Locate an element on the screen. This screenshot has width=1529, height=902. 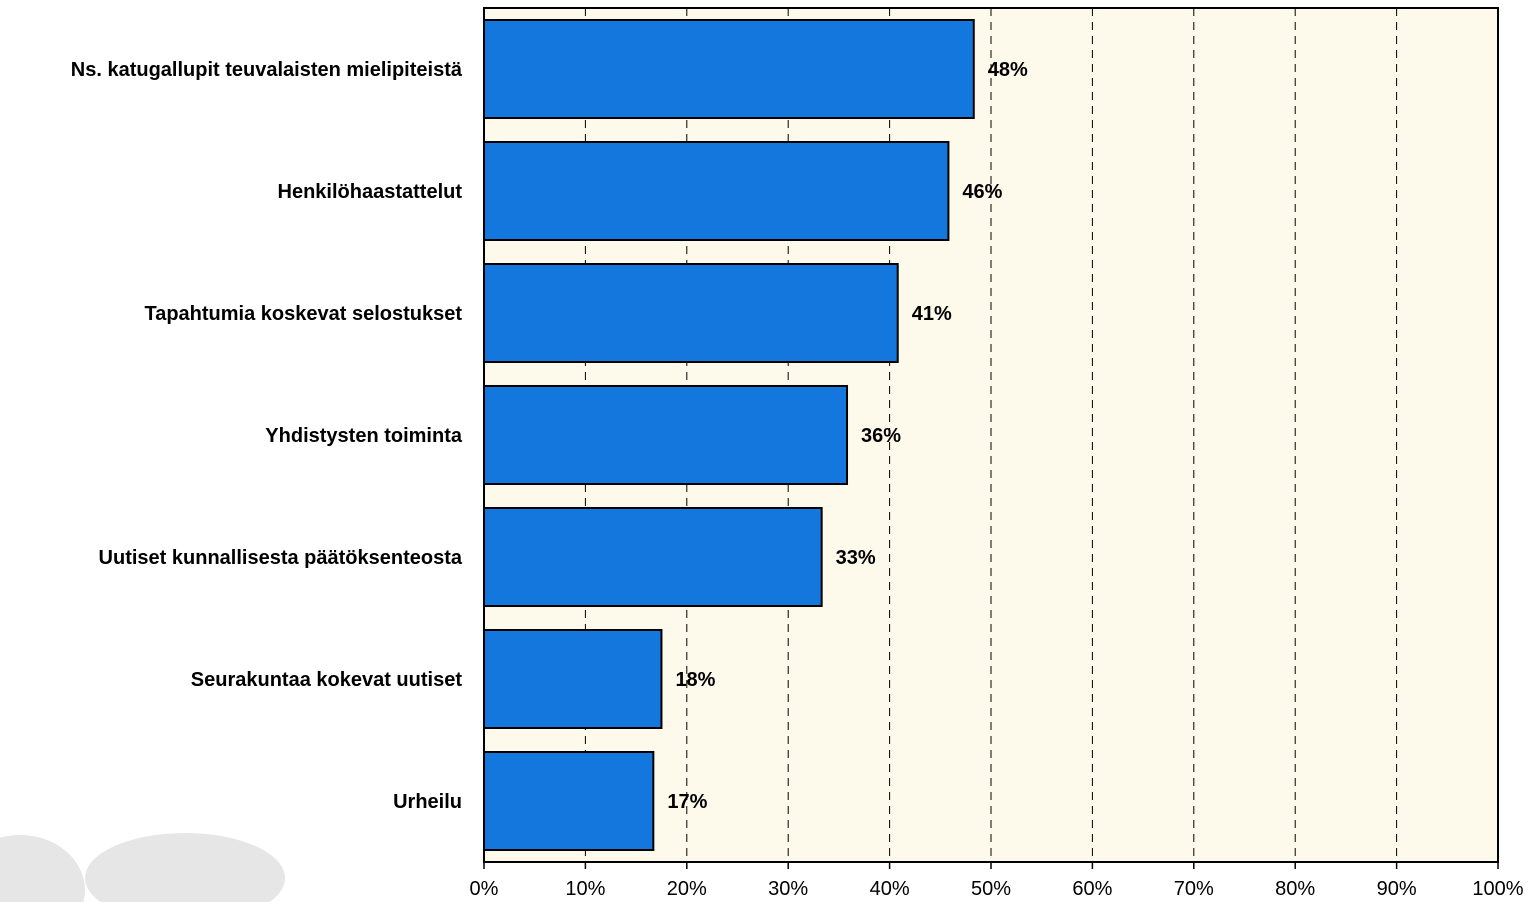
category-label: Henkilöhaastattelut is located at coordinates (370, 192).